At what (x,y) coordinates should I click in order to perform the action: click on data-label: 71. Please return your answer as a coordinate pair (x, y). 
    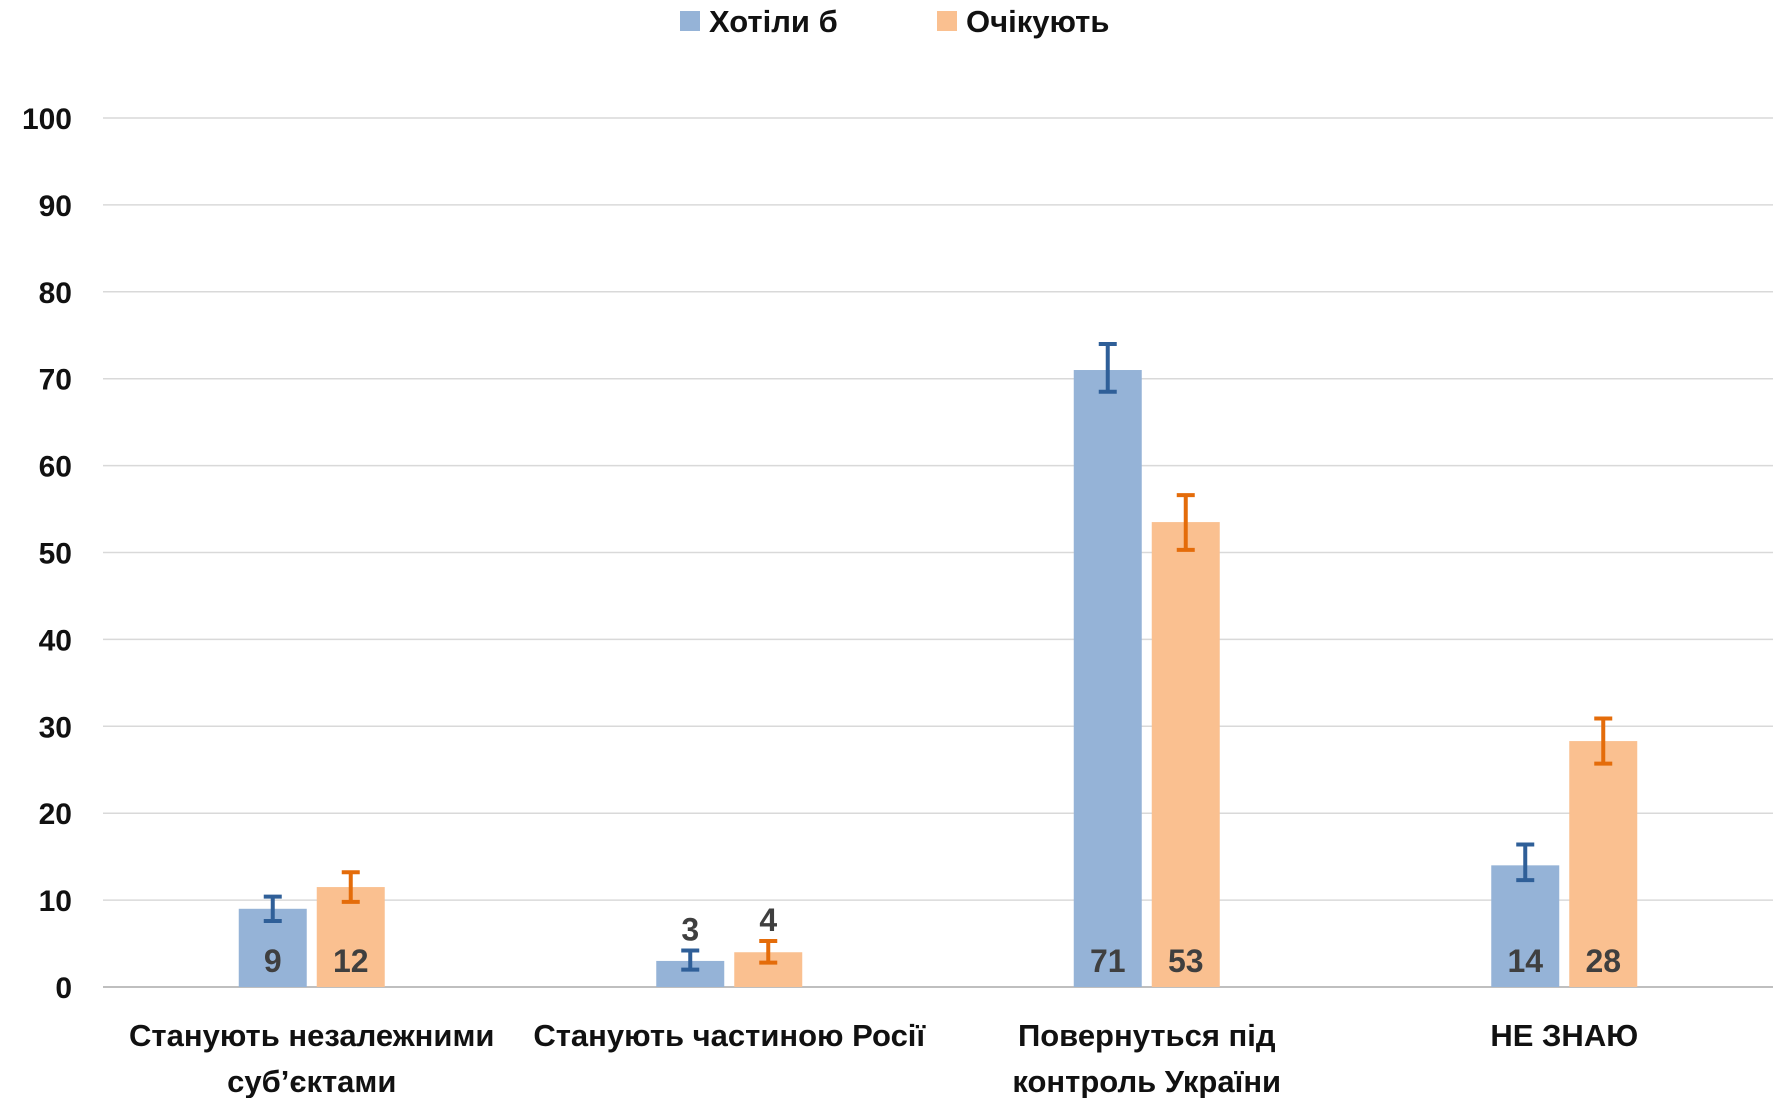
    Looking at the image, I should click on (1108, 961).